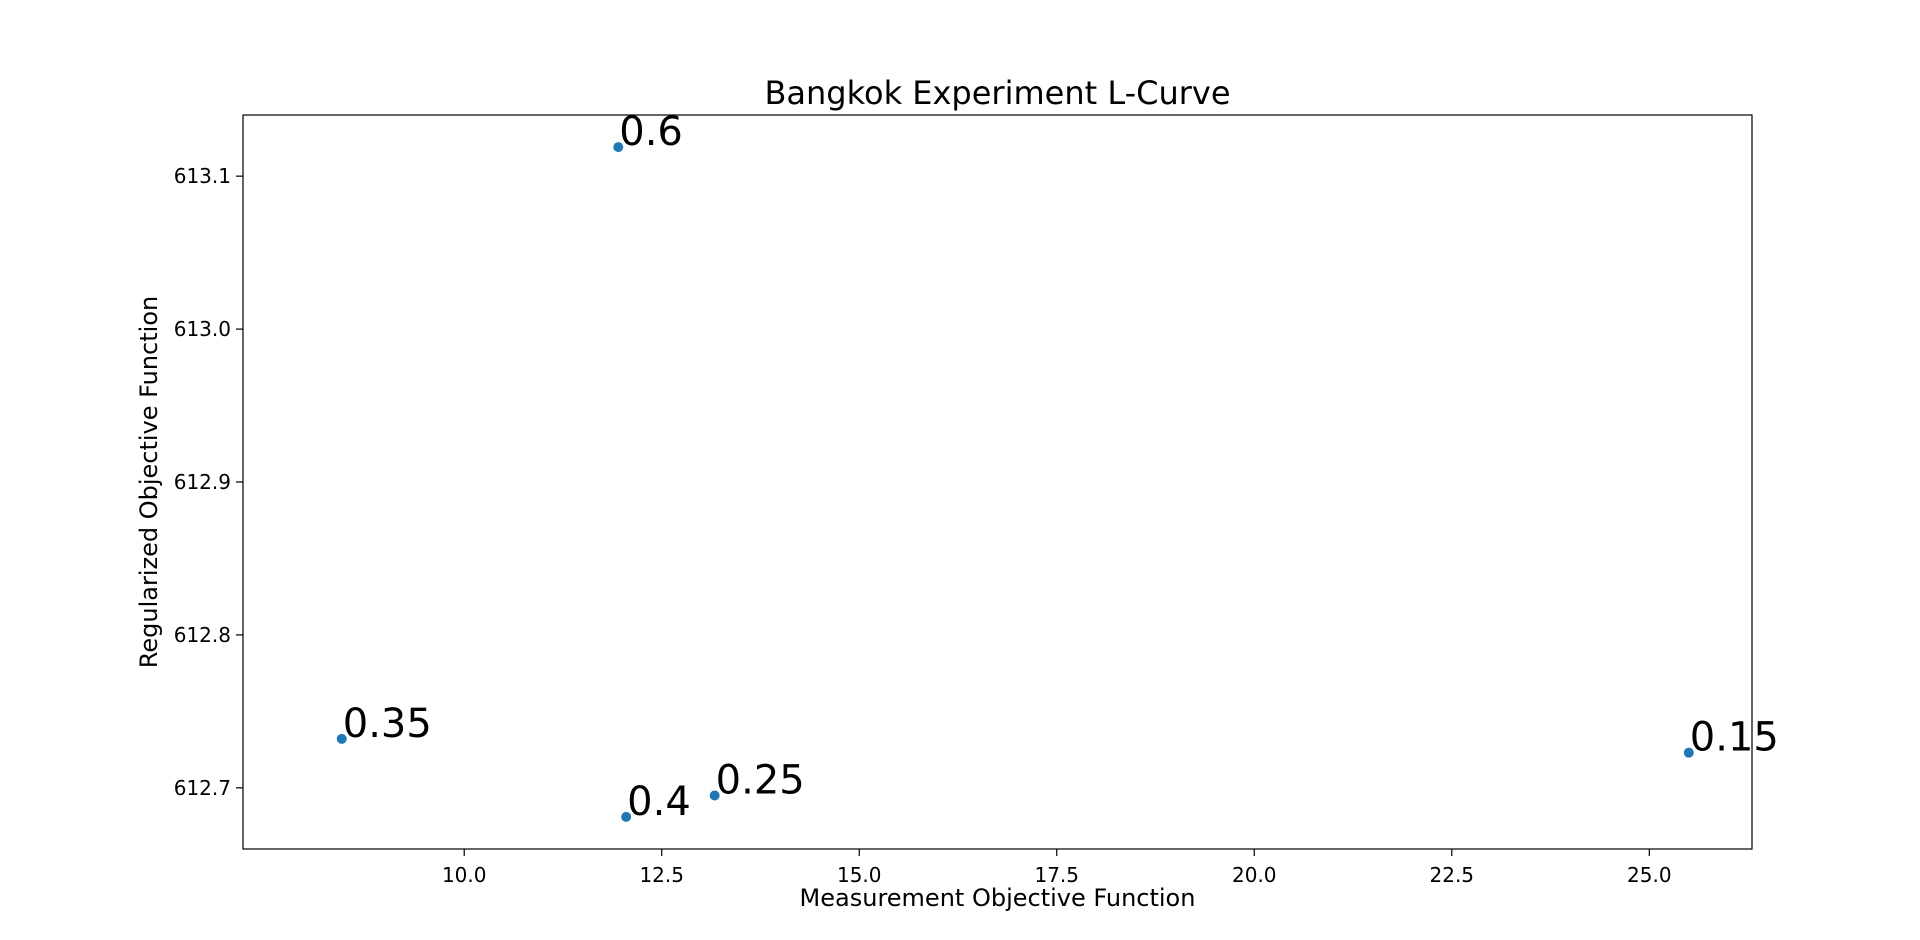 The width and height of the screenshot is (1920, 940). Describe the element at coordinates (1254, 875) in the screenshot. I see `x-tick-label: 20.0` at that location.